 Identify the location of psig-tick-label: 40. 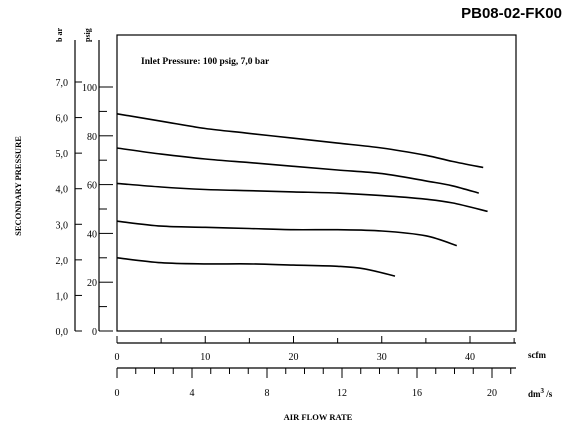
(92, 234).